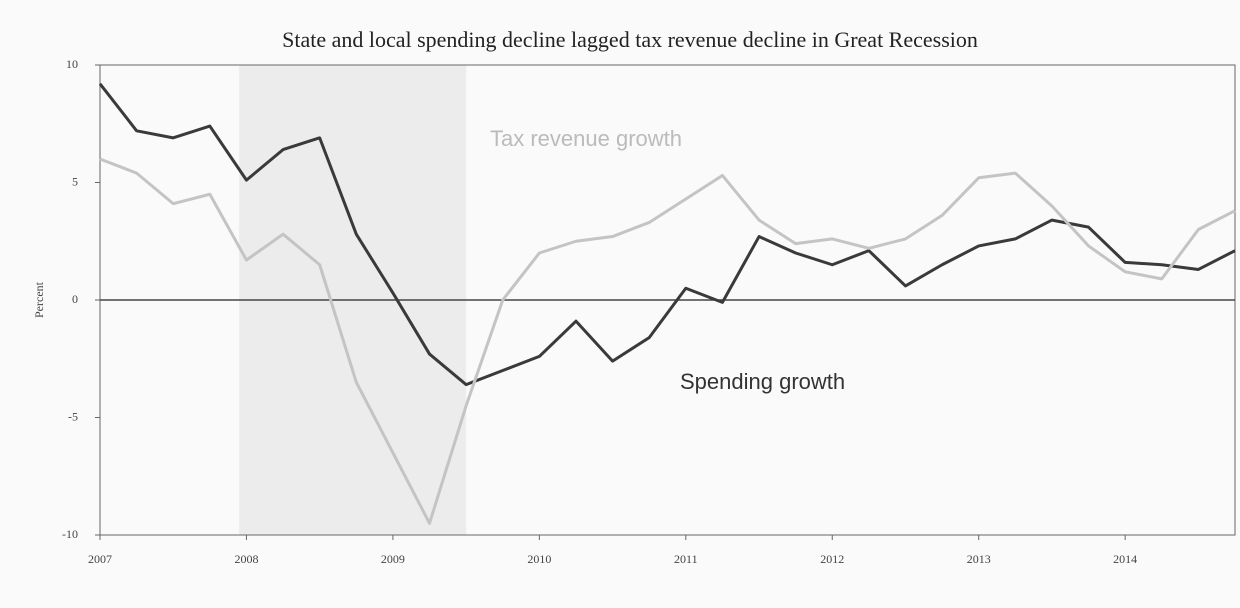 This screenshot has height=608, width=1240. I want to click on x-tick-label: 2009, so click(393, 559).